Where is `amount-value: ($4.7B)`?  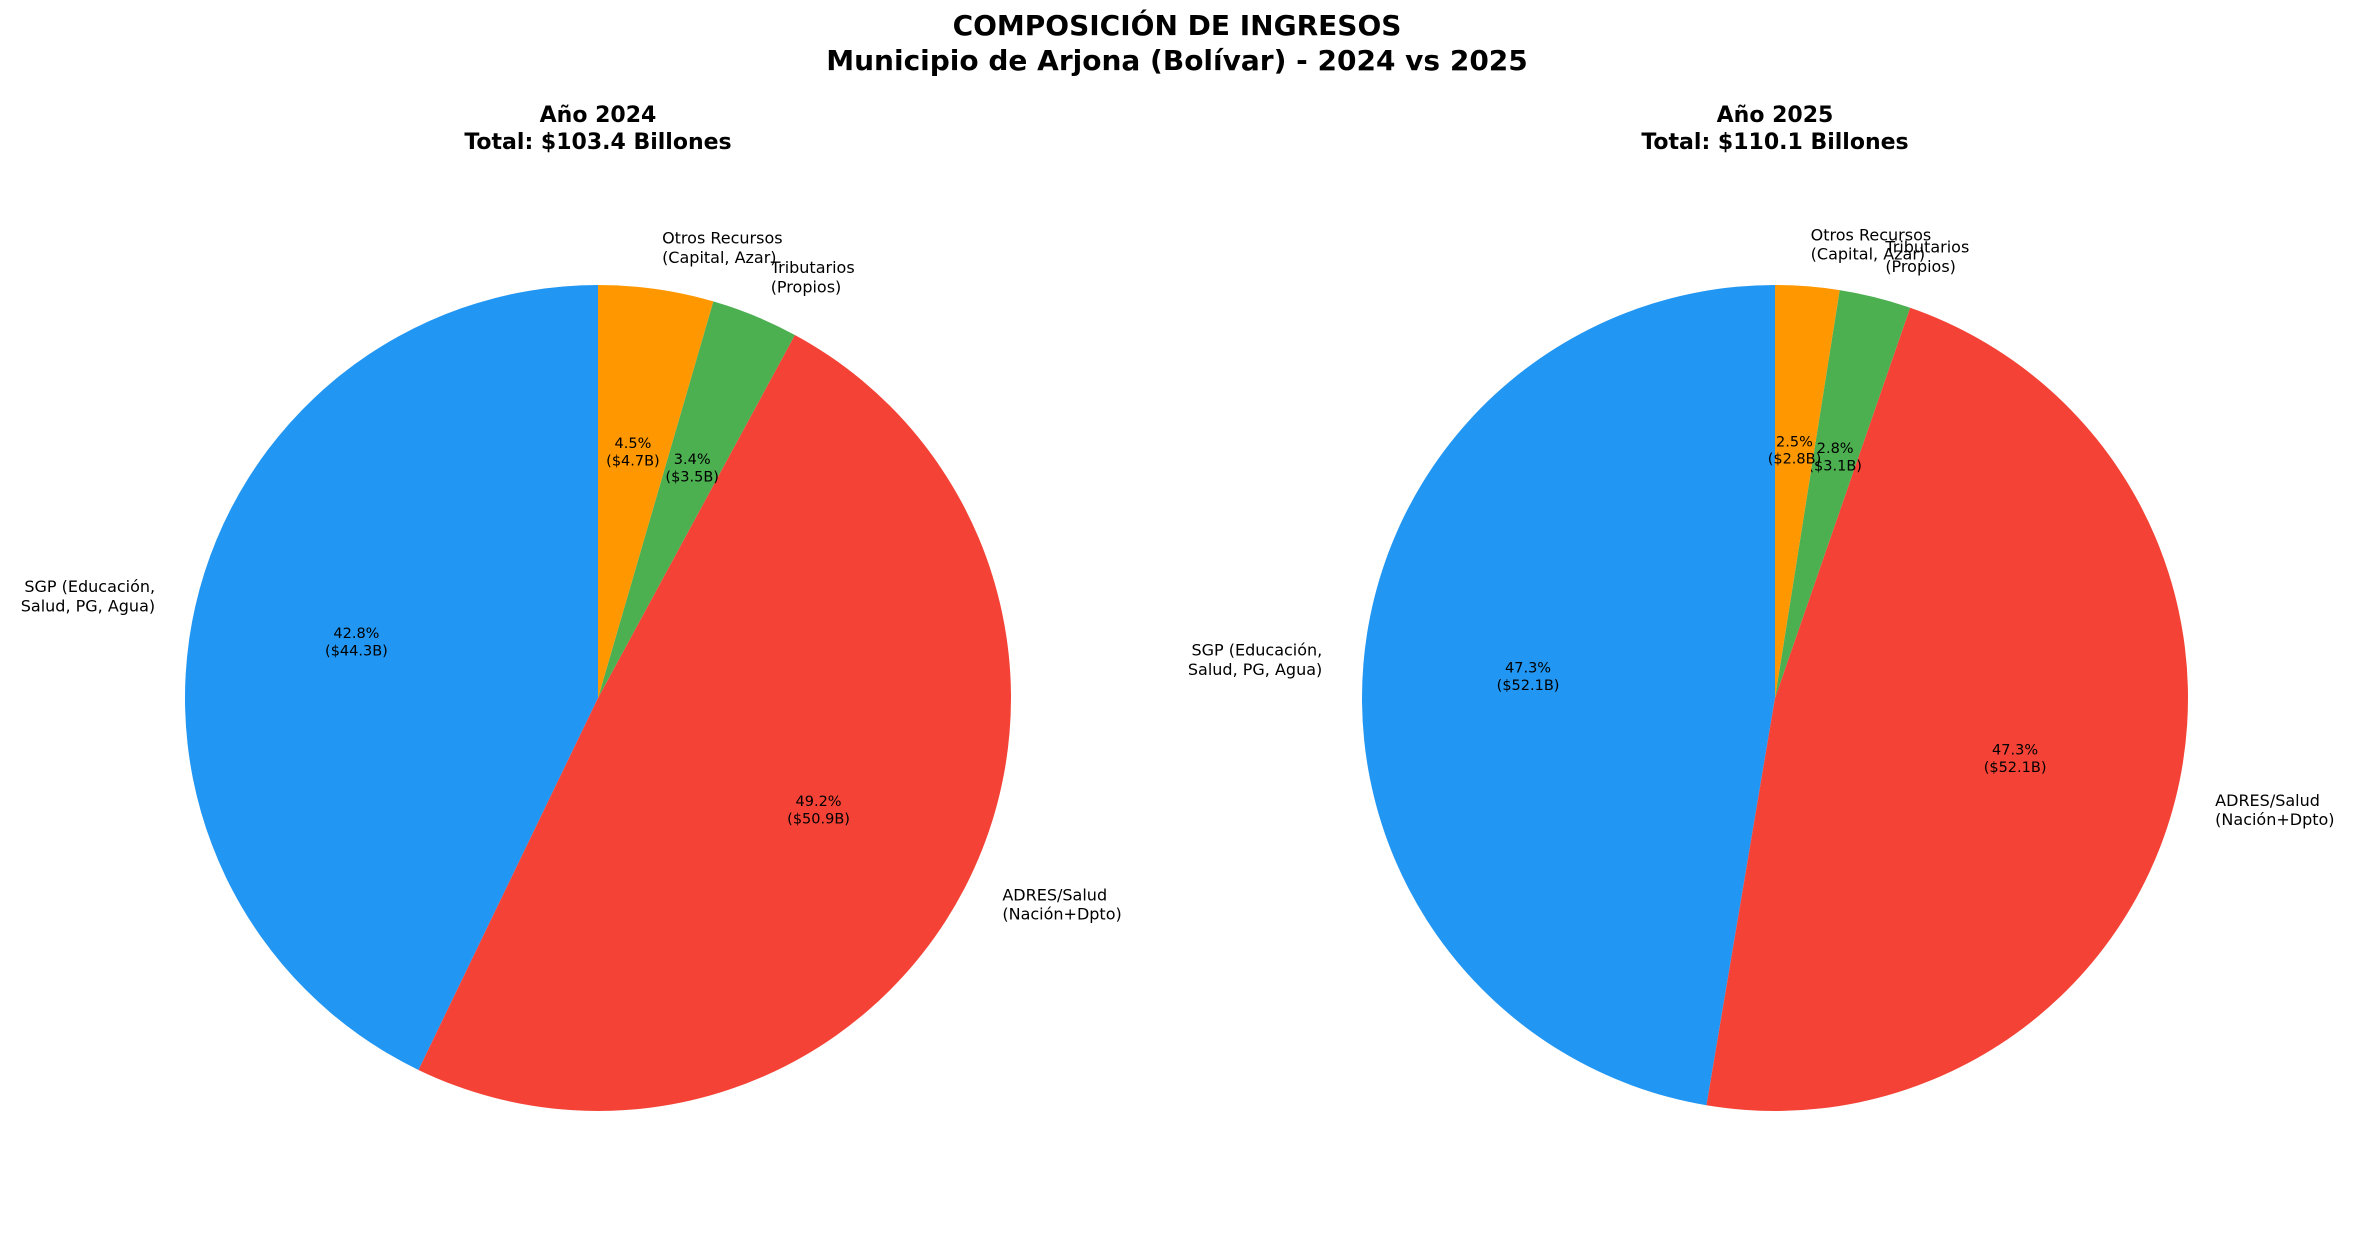 amount-value: ($4.7B) is located at coordinates (633, 461).